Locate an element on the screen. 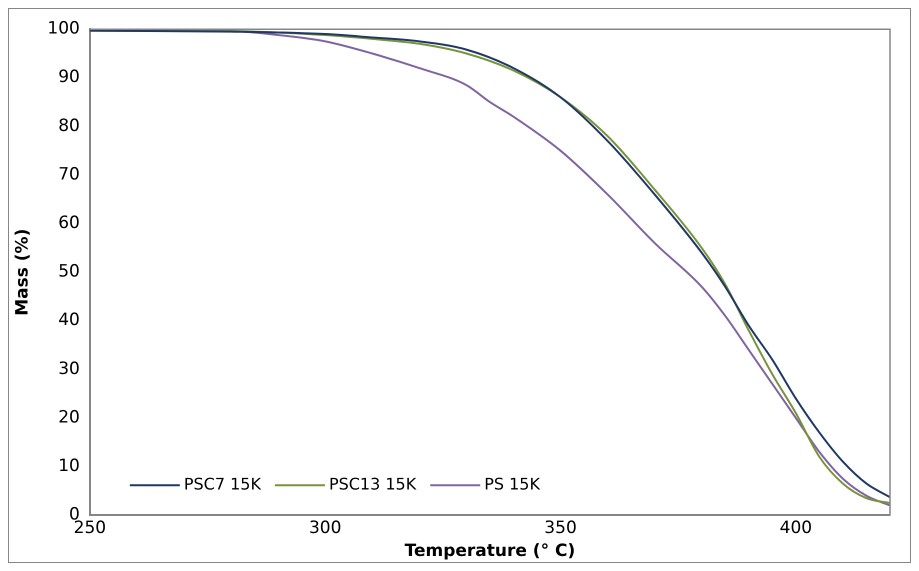 Image resolution: width=919 pixels, height=571 pixels. y-tick-label: 70 is located at coordinates (69, 174).